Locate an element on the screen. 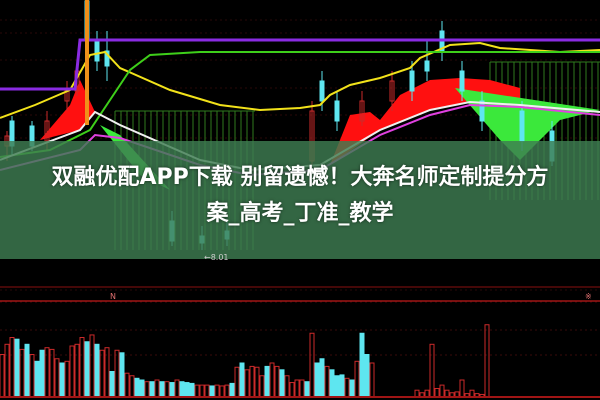 The width and height of the screenshot is (600, 400). volume-marker-right: ※ is located at coordinates (588, 296).